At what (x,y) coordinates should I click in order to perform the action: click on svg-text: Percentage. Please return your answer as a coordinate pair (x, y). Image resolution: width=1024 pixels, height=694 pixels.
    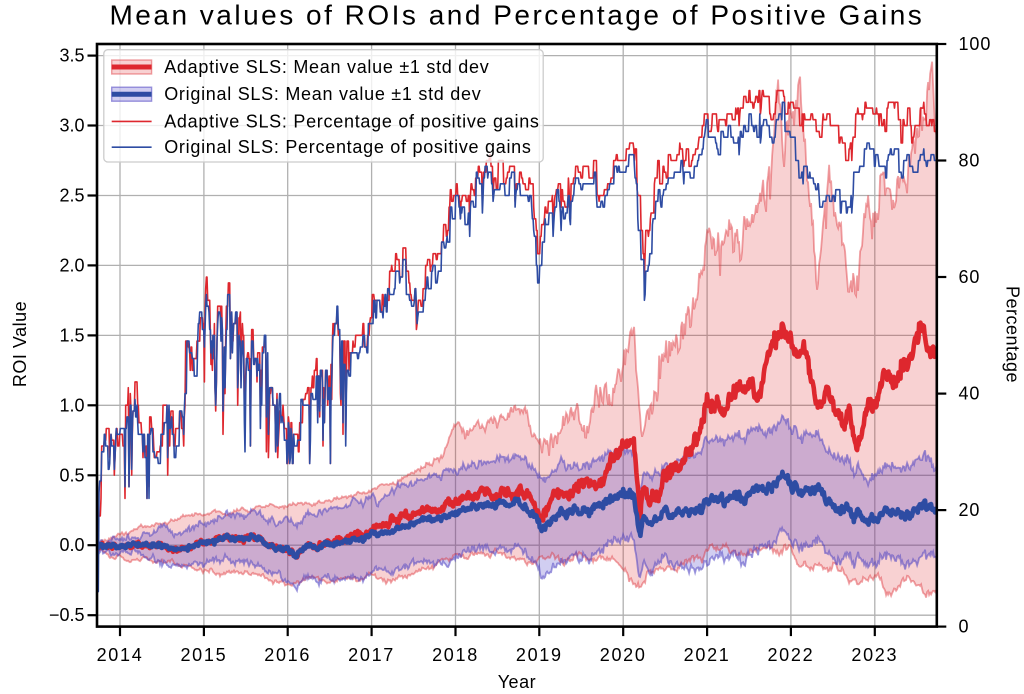
    Looking at the image, I should click on (1013, 334).